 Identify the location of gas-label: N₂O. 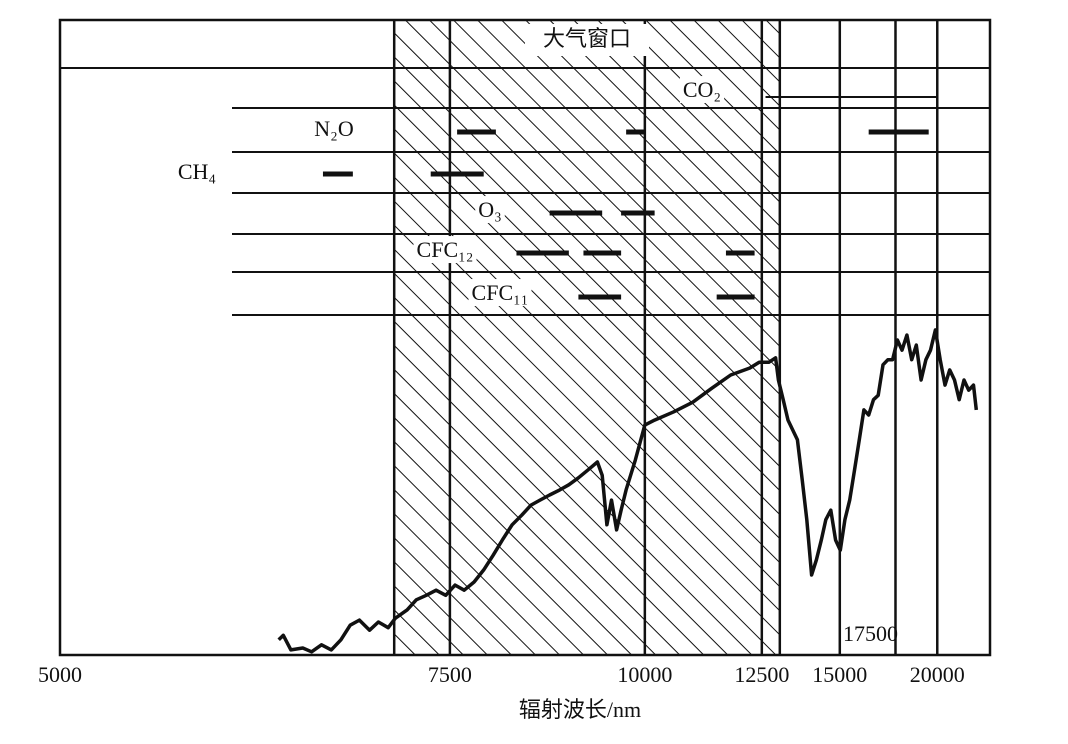
(333, 128).